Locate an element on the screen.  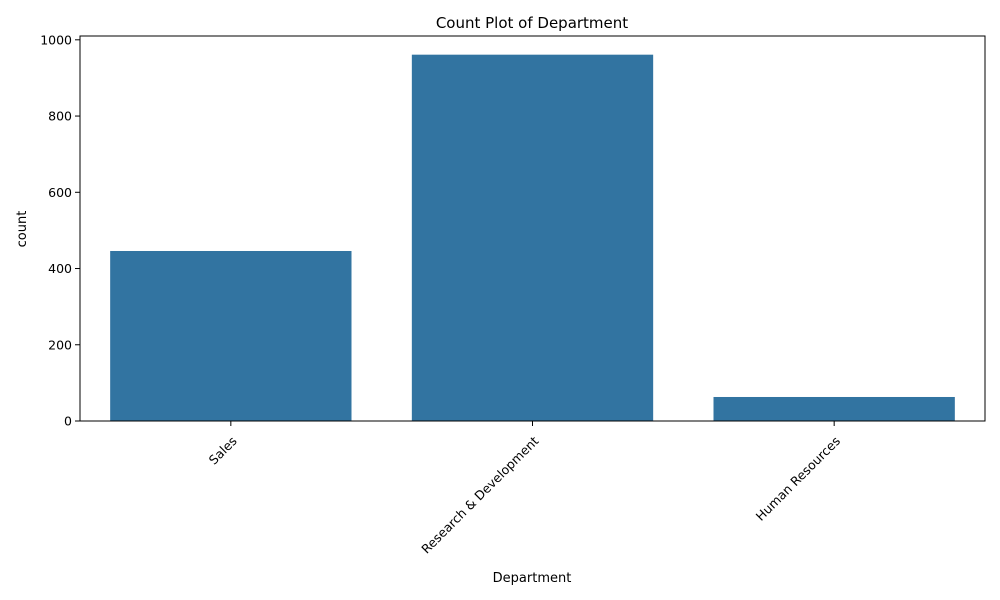
y-tick-label: 1000 is located at coordinates (56, 39).